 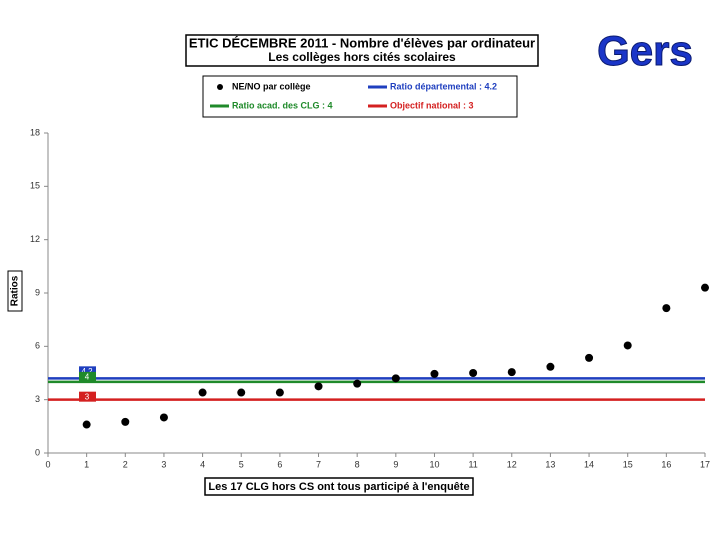 I want to click on x-tick-label: 17, so click(x=705, y=464).